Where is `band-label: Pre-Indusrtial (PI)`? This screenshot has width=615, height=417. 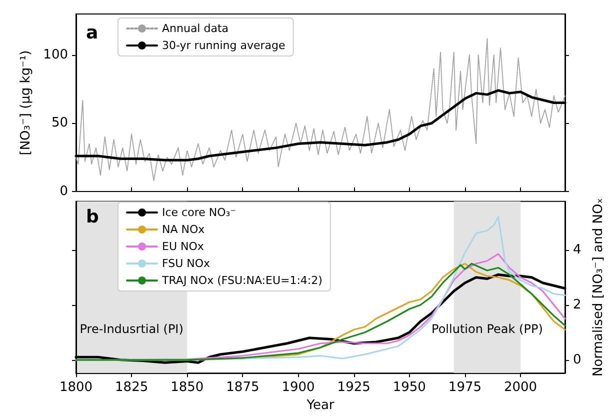 band-label: Pre-Indusrtial (PI) is located at coordinates (132, 329).